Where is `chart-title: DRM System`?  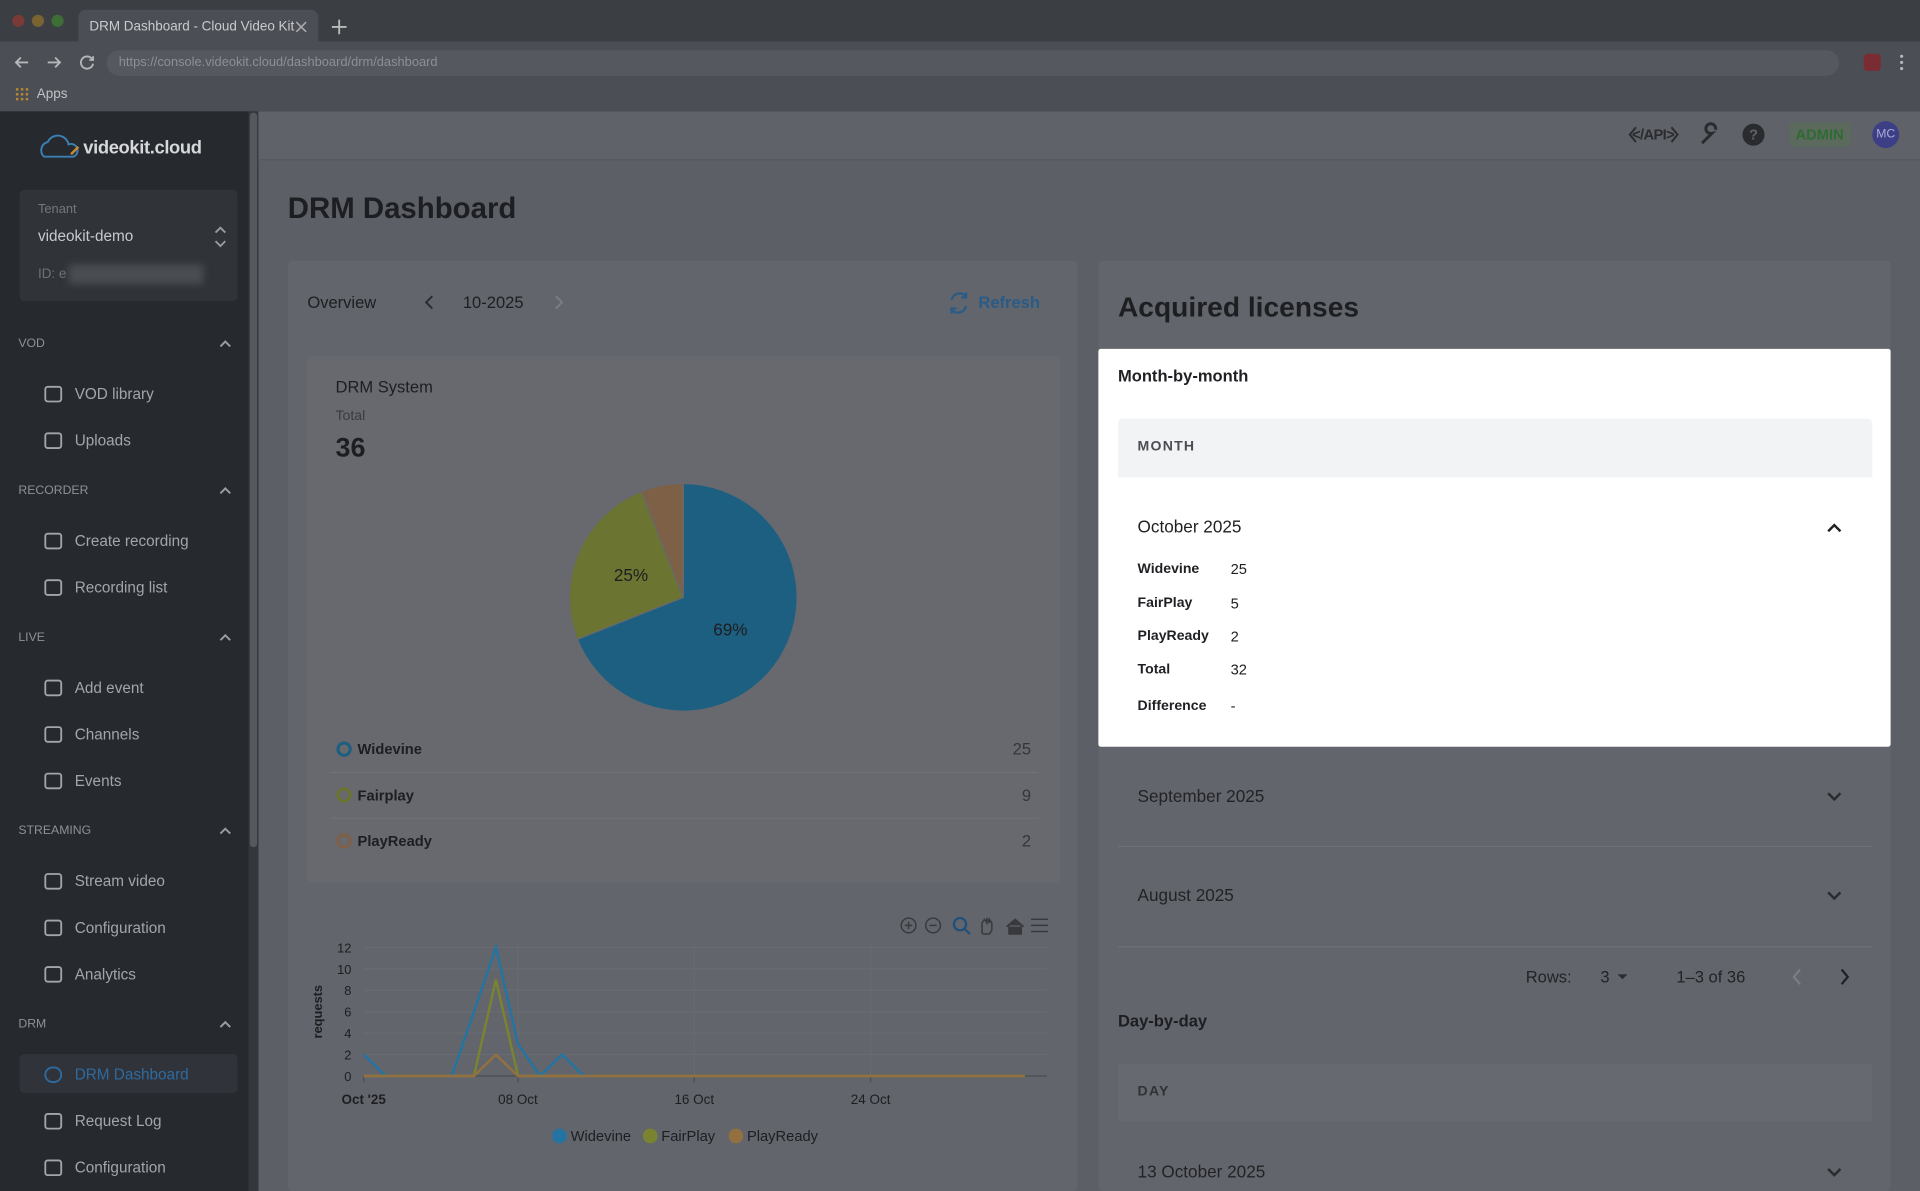 chart-title: DRM System is located at coordinates (384, 386).